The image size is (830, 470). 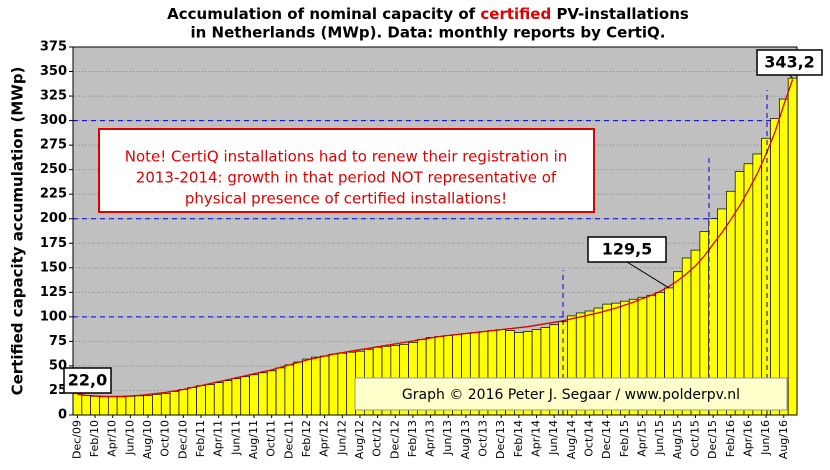 I want to click on x-tick-label: Oct/14, so click(x=589, y=438).